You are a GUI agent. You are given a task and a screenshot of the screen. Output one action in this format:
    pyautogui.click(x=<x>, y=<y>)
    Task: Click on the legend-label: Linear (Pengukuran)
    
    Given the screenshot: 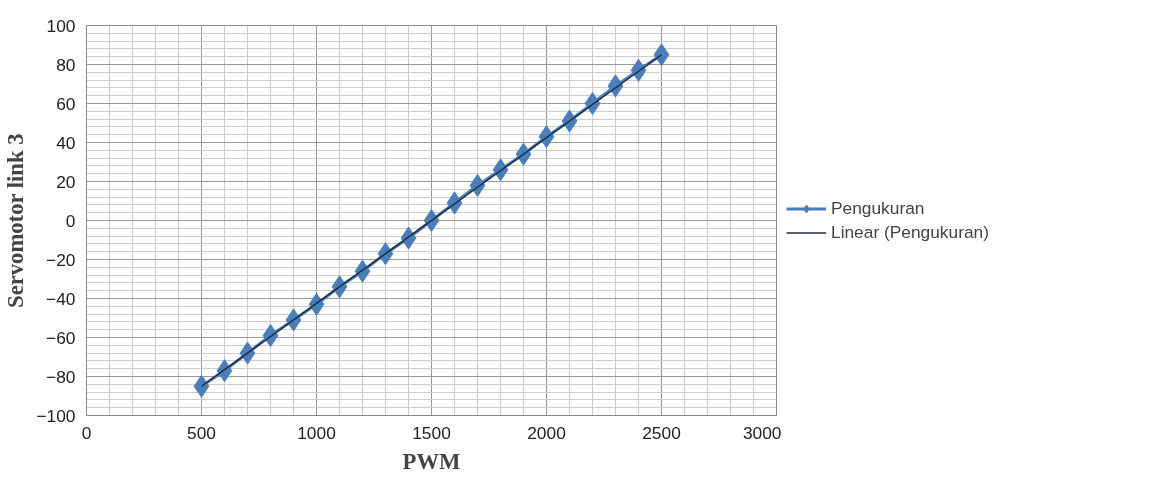 What is the action you would take?
    pyautogui.click(x=910, y=232)
    